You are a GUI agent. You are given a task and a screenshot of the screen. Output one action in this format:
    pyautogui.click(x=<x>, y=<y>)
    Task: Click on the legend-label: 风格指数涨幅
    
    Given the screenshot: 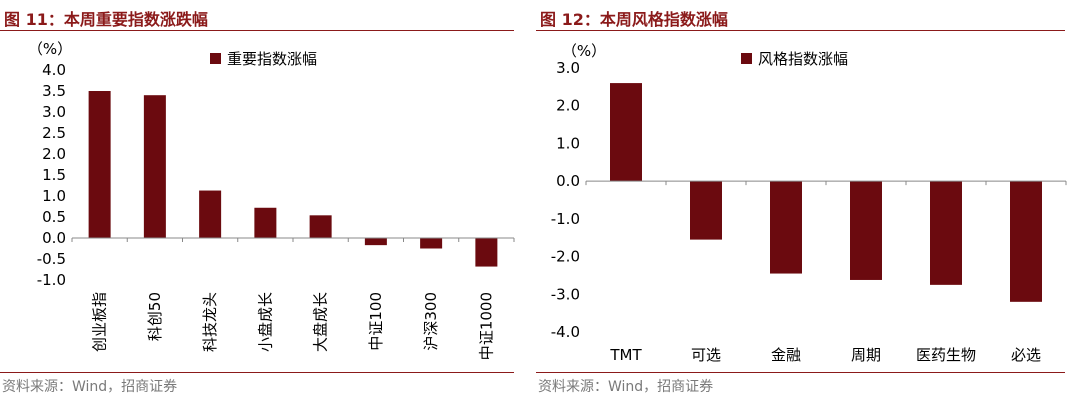 What is the action you would take?
    pyautogui.click(x=803, y=59)
    